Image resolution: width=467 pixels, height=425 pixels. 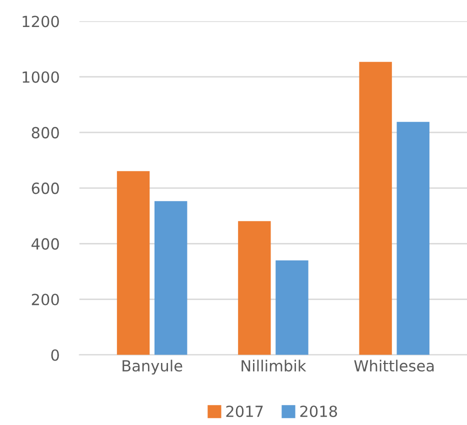 What do you see at coordinates (45, 244) in the screenshot?
I see `y-tick-label: 400` at bounding box center [45, 244].